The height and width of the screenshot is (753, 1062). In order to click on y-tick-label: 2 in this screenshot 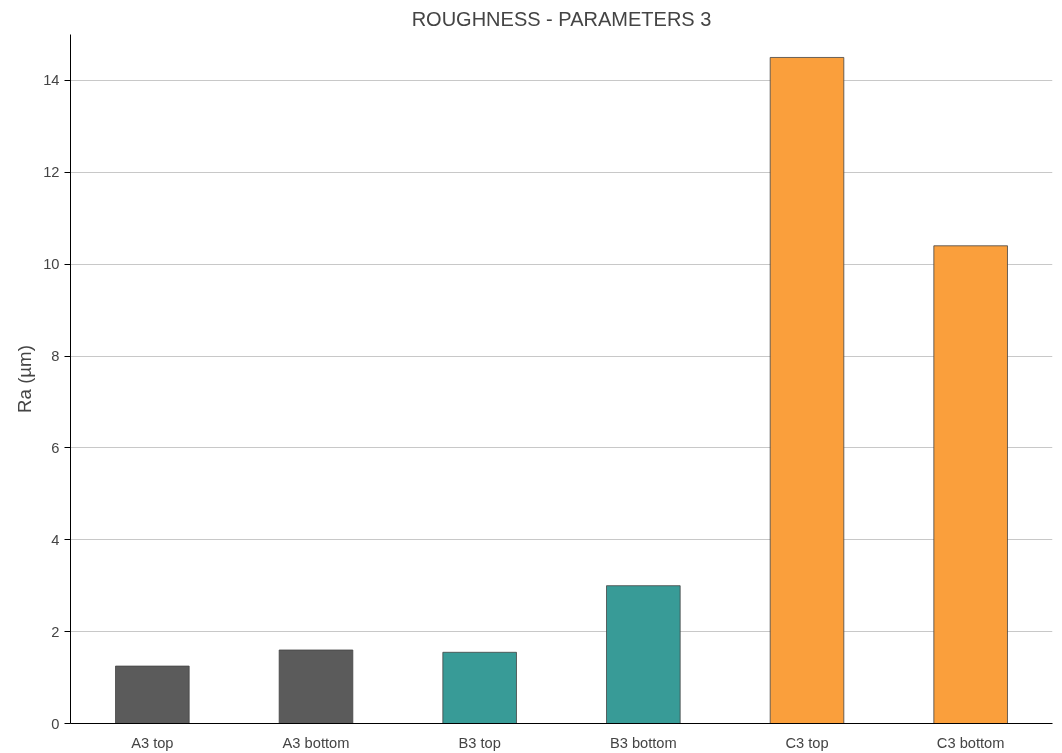, I will do `click(55, 631)`.